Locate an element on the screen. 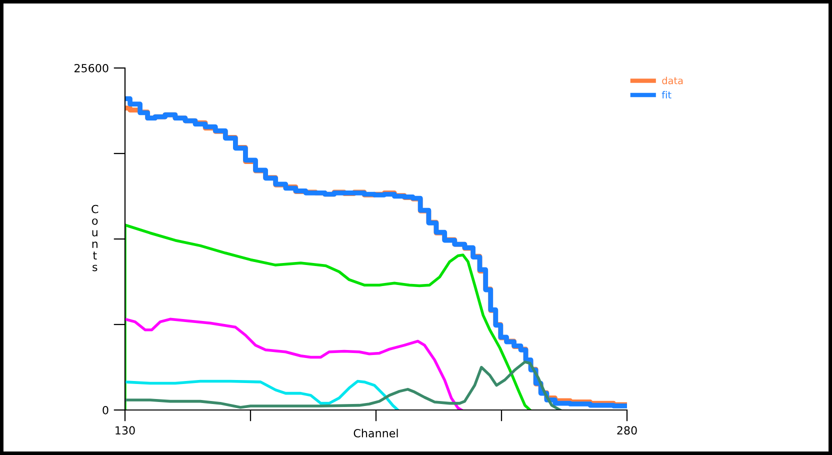  y-axis-title: Counts is located at coordinates (95, 238).